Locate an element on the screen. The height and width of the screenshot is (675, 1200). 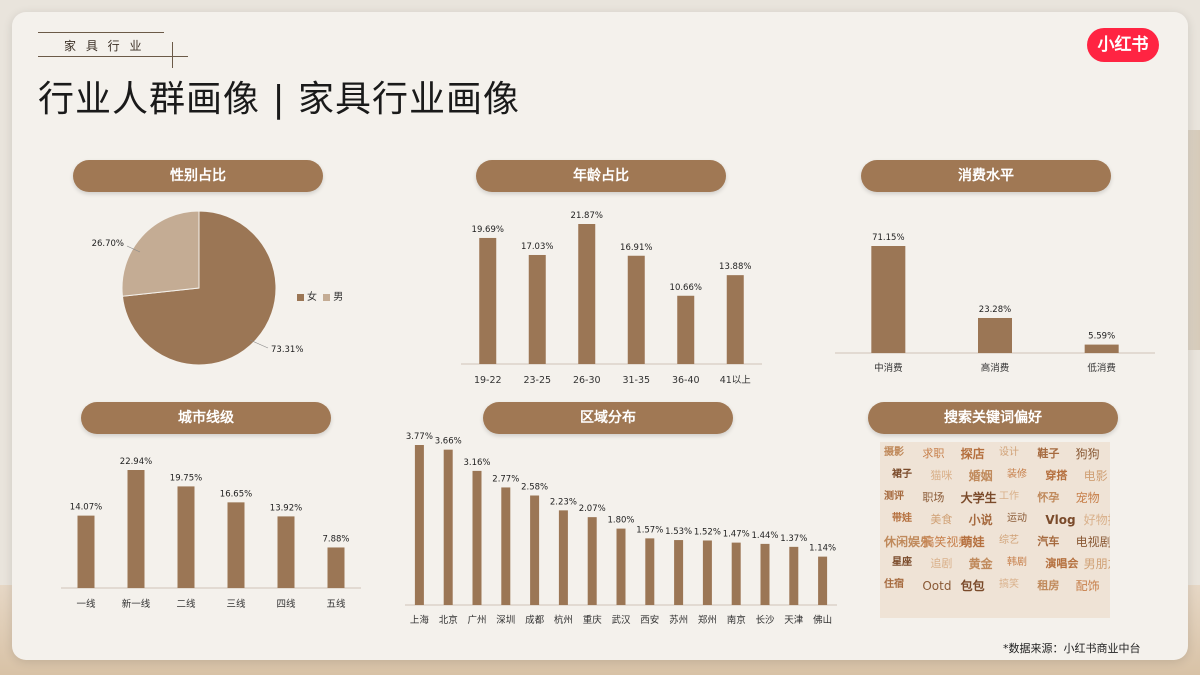
kicker-line-vertical is located at coordinates (172, 55).